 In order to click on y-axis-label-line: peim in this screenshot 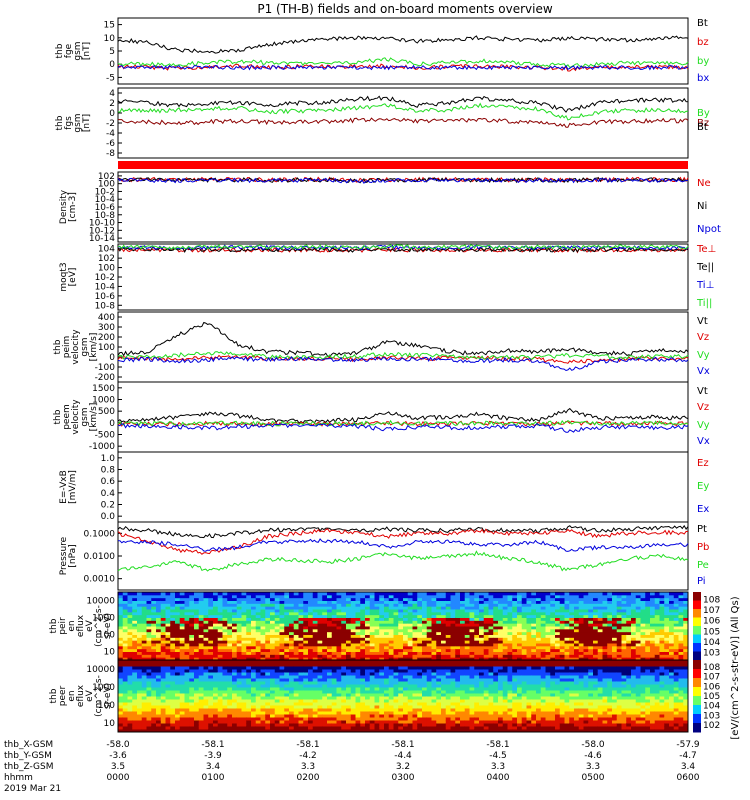, I will do `click(67, 347)`.